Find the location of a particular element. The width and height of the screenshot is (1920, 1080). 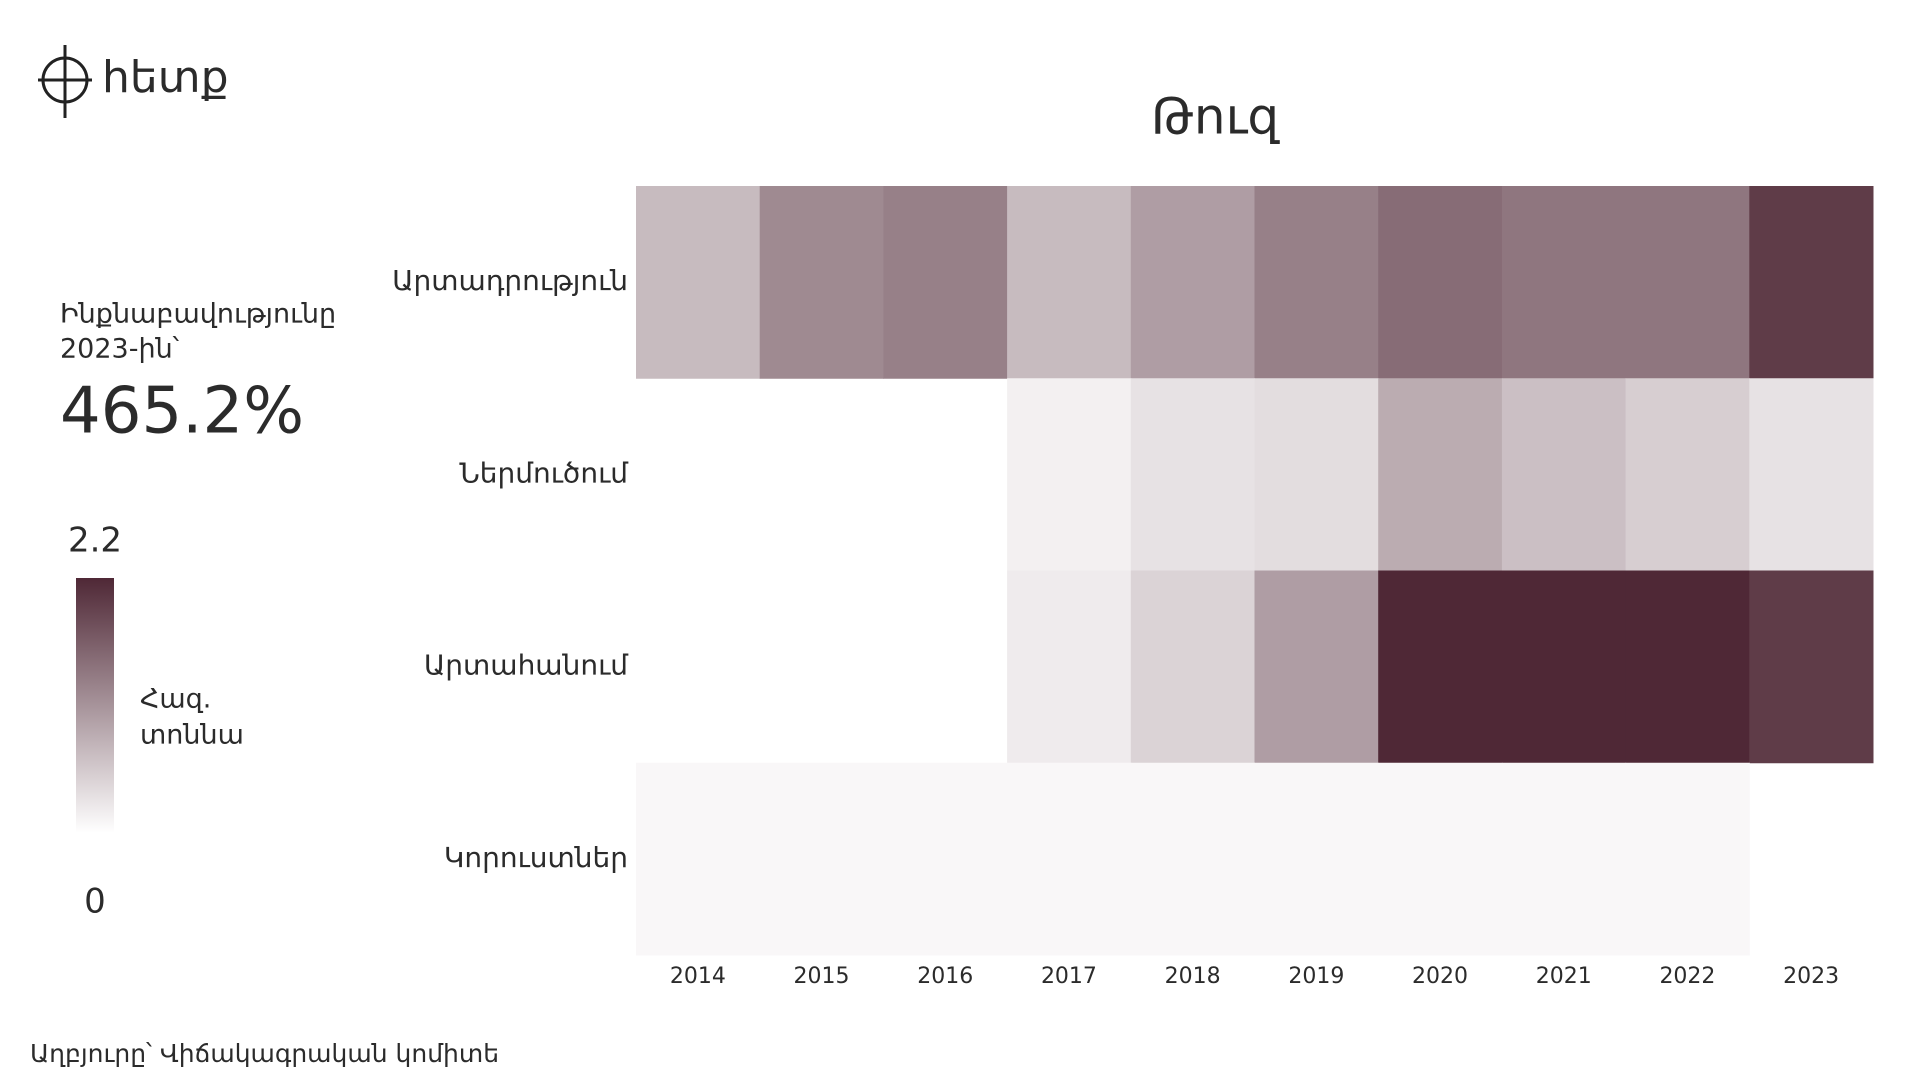

logo-text: հետք is located at coordinates (165, 77).